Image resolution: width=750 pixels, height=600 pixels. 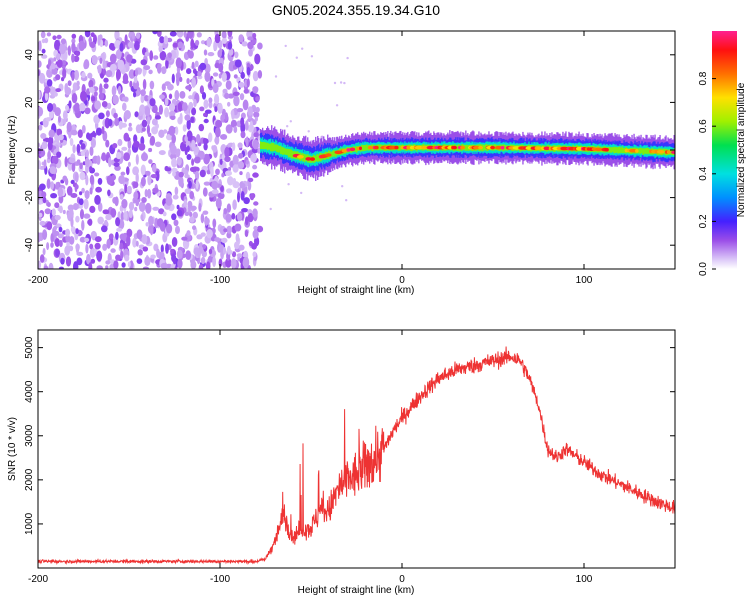 I want to click on y-tick-label: 2000, so click(x=29, y=479).